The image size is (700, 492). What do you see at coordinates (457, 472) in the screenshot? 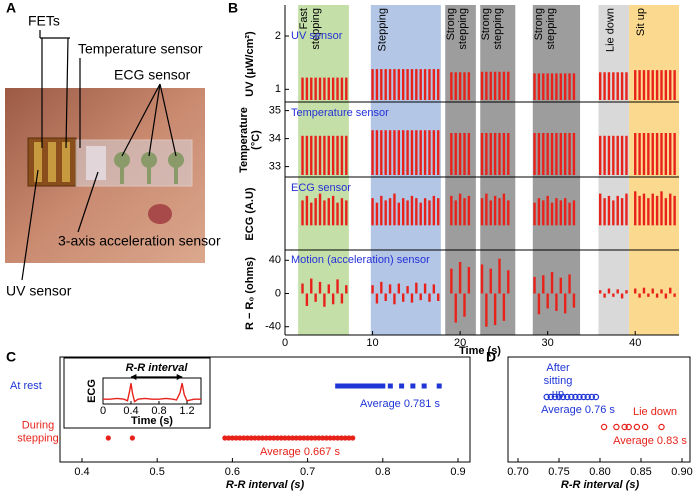
I see `x-tick-label: 0.9` at bounding box center [457, 472].